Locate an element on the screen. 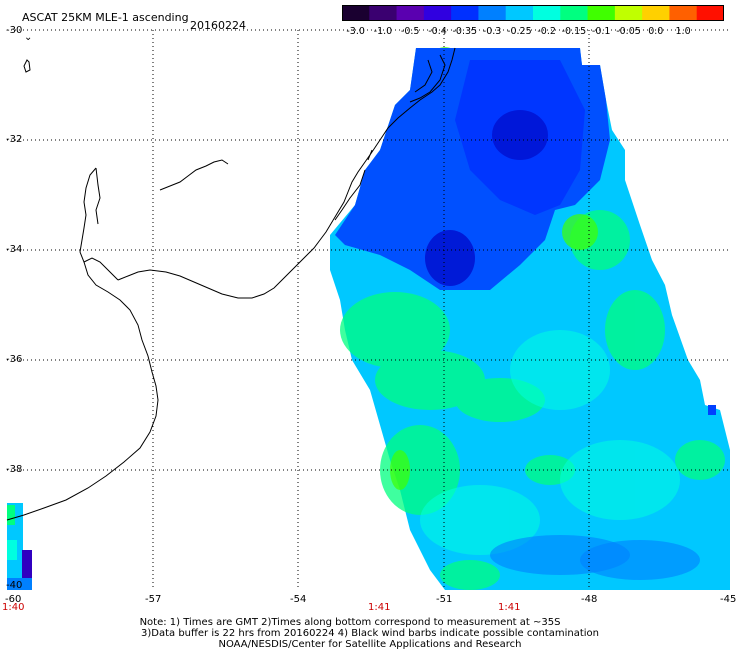  colorbar-tick-label: -0.1 is located at coordinates (601, 31).